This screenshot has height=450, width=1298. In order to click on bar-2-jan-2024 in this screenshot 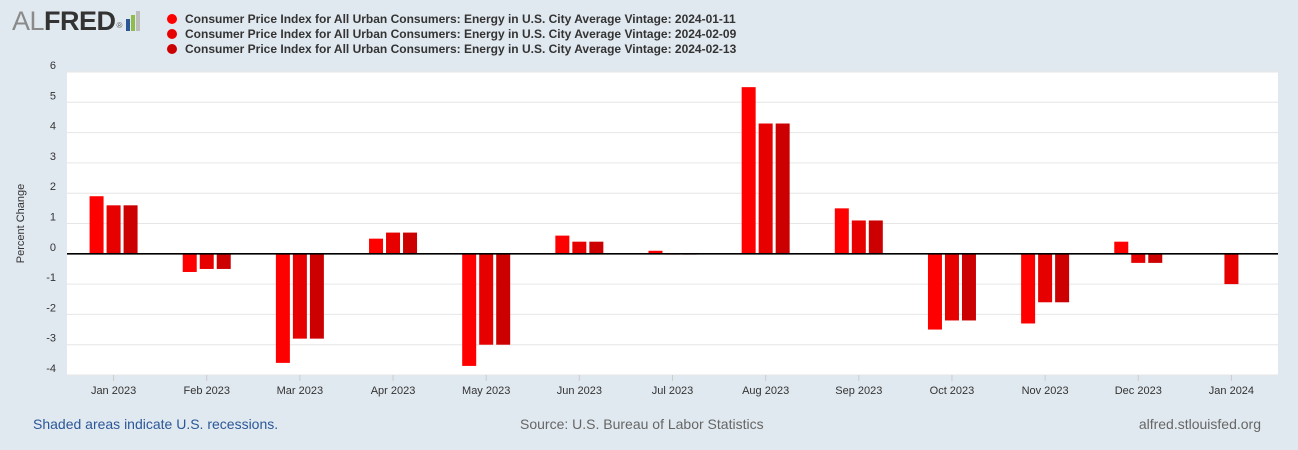, I will do `click(1231, 269)`.